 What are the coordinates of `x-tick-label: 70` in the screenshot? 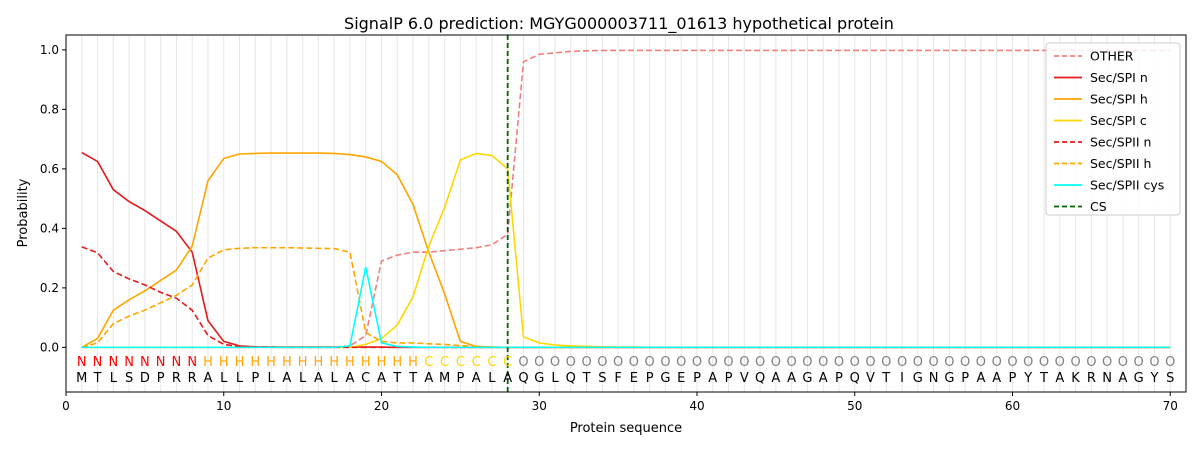 It's located at (1170, 406).